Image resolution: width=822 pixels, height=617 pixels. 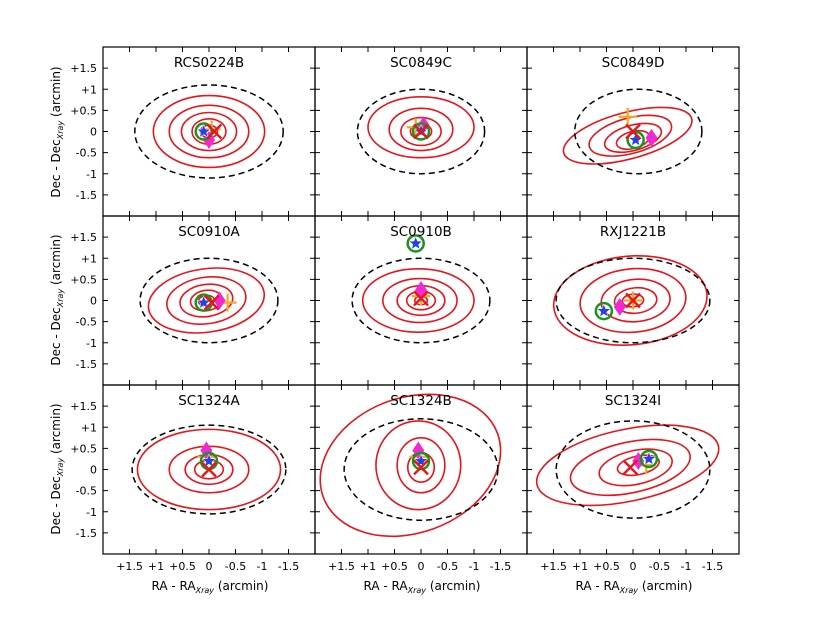 I want to click on panel-title: SC0910B, so click(x=421, y=232).